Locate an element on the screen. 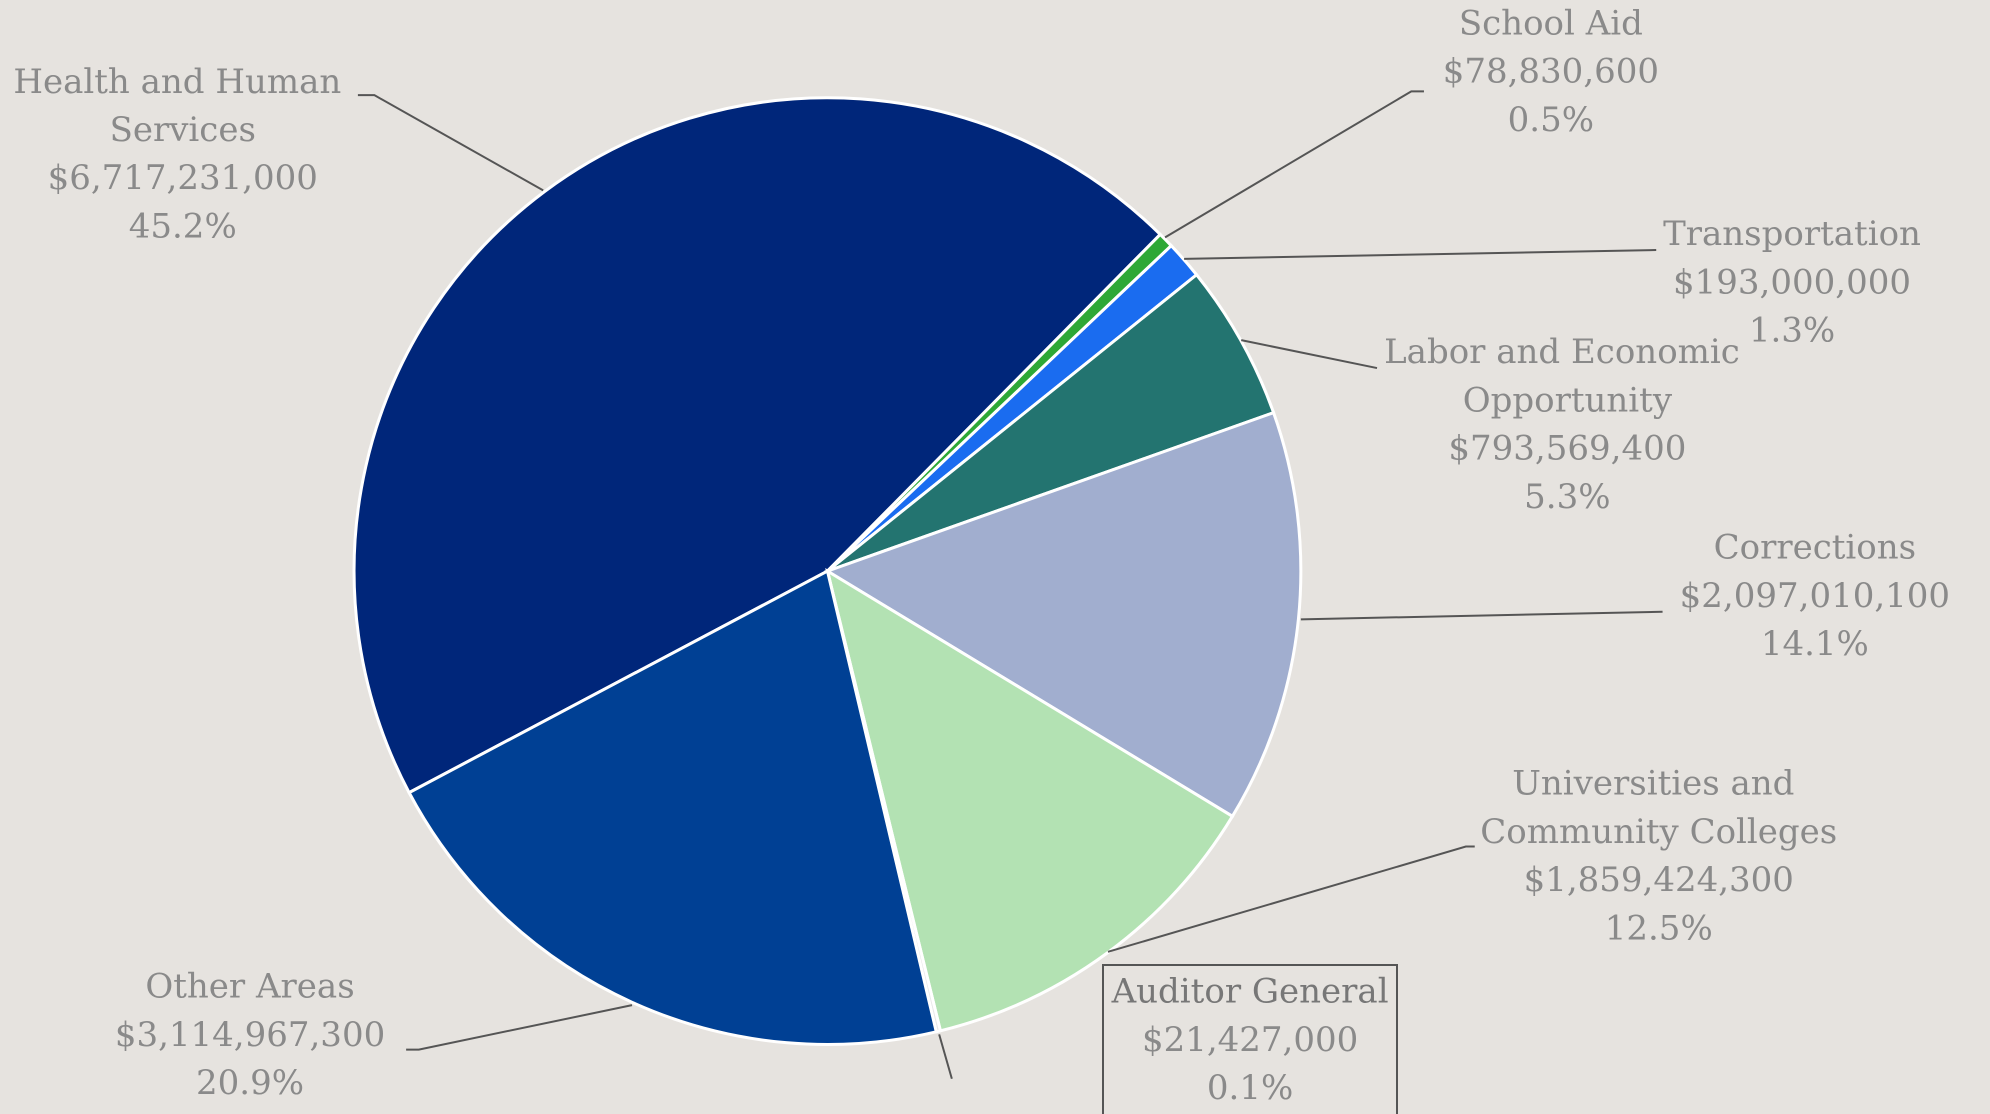  value-label: $2,097,010,100 is located at coordinates (1815, 596).